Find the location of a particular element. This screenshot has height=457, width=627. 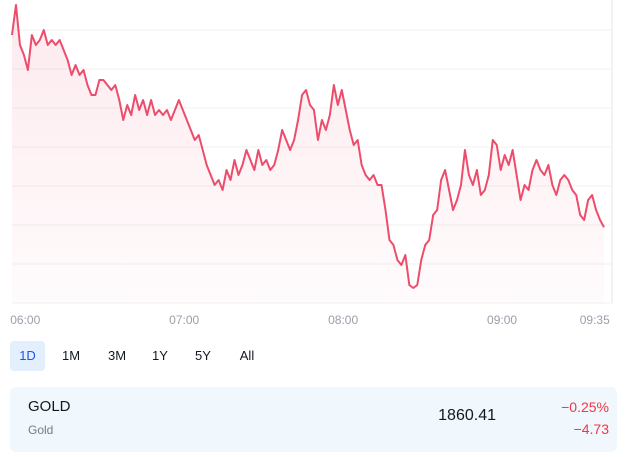

symbol: GOLD is located at coordinates (49, 406).